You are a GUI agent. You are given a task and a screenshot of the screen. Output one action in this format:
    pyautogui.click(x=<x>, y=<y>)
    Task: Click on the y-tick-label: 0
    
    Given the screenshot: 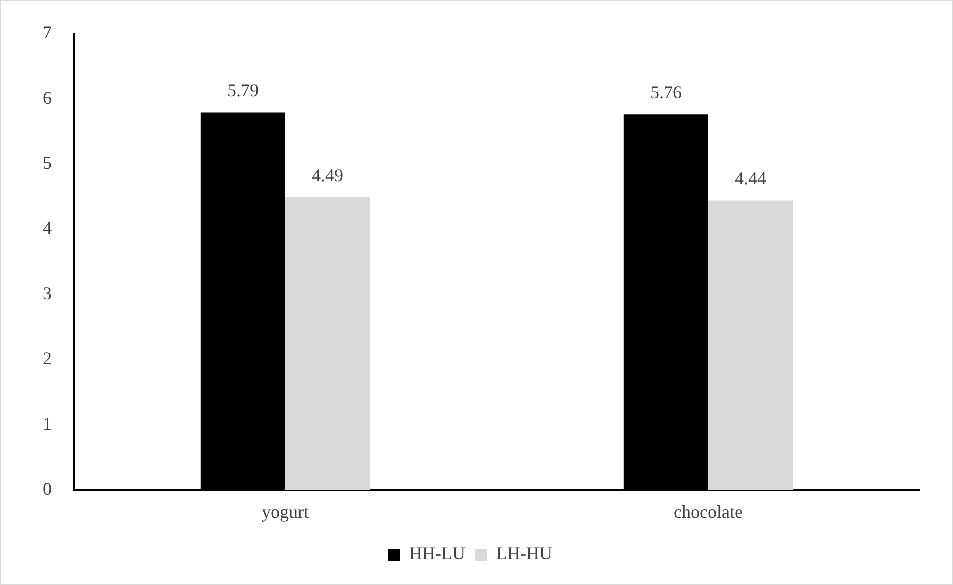 What is the action you would take?
    pyautogui.click(x=47, y=489)
    